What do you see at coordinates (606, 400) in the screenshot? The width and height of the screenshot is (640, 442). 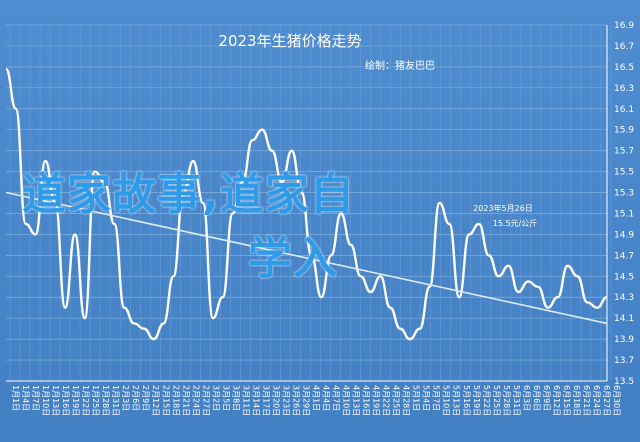 I see `x-tick-label: 6月27日` at bounding box center [606, 400].